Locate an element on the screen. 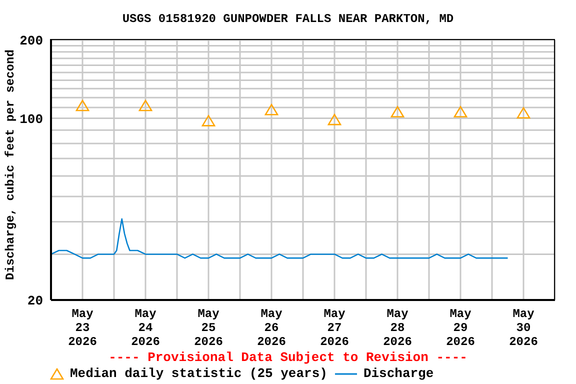  y-axis-title: Discharge, cubic feet per second is located at coordinates (10, 165).